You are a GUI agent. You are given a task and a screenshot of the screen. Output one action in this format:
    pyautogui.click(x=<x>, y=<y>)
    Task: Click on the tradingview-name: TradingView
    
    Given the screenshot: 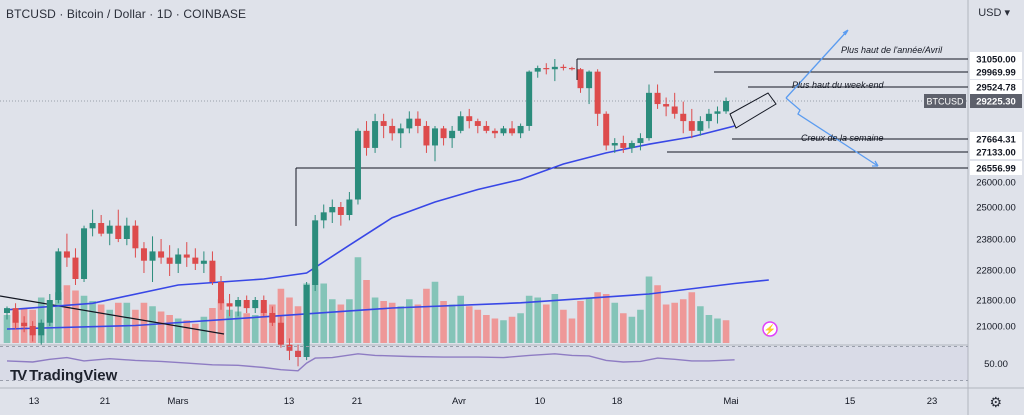 What is the action you would take?
    pyautogui.click(x=73, y=375)
    